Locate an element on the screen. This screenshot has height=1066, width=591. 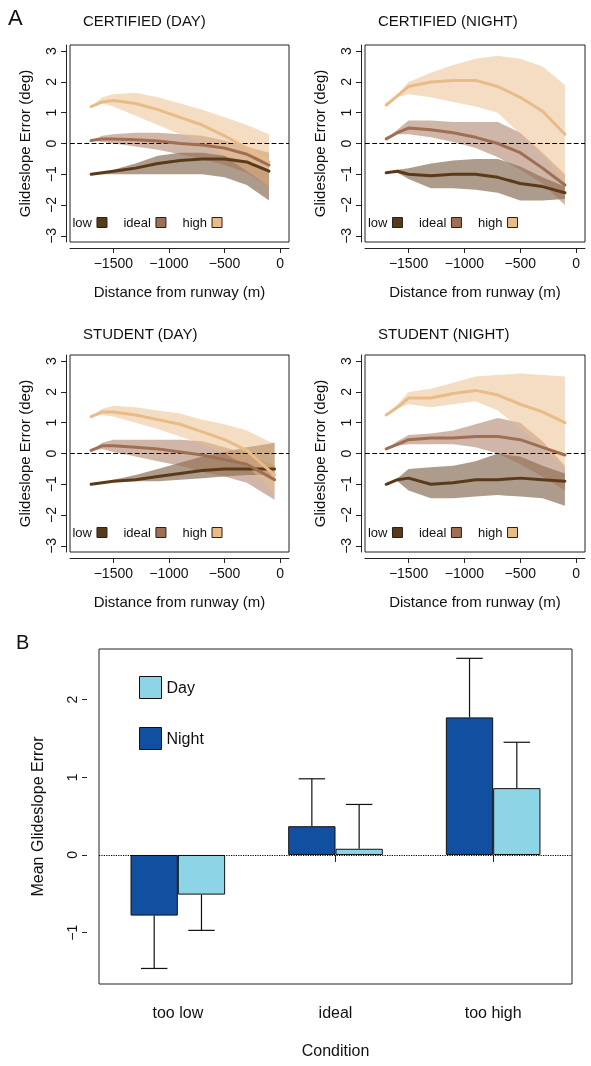
chart-title: CERTIFIED (DAY) is located at coordinates (144, 20).